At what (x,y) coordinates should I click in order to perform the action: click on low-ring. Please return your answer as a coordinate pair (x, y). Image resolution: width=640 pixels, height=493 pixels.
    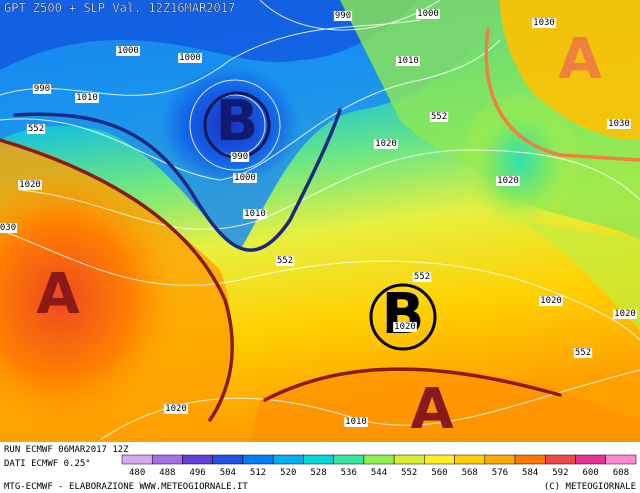
    Looking at the image, I should click on (403, 317).